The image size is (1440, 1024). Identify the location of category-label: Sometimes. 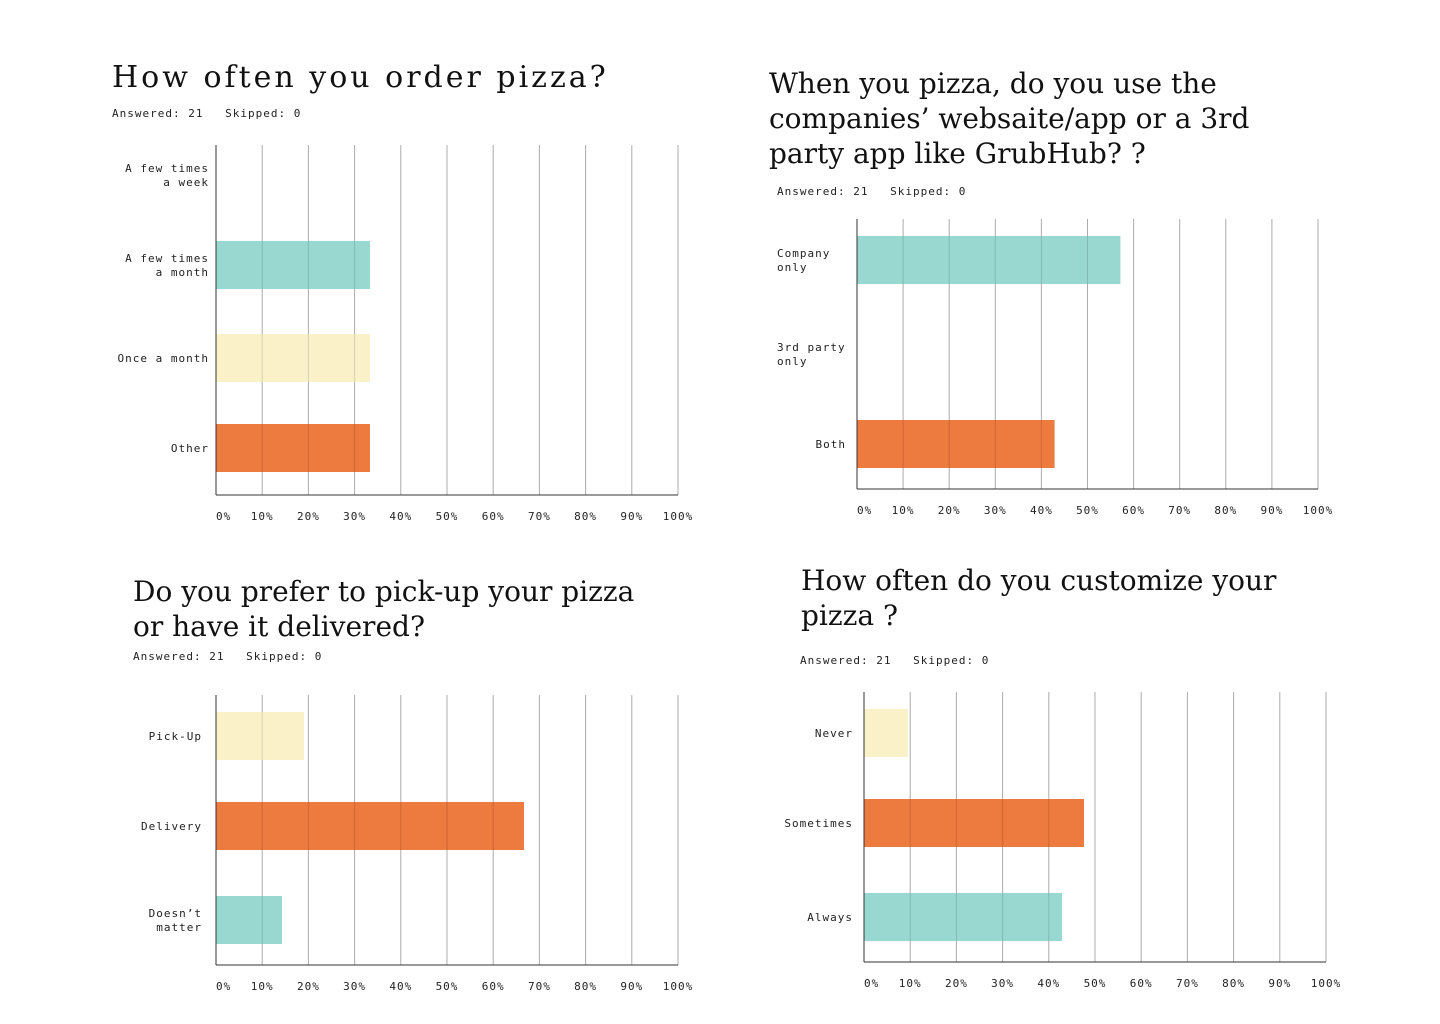
(818, 823).